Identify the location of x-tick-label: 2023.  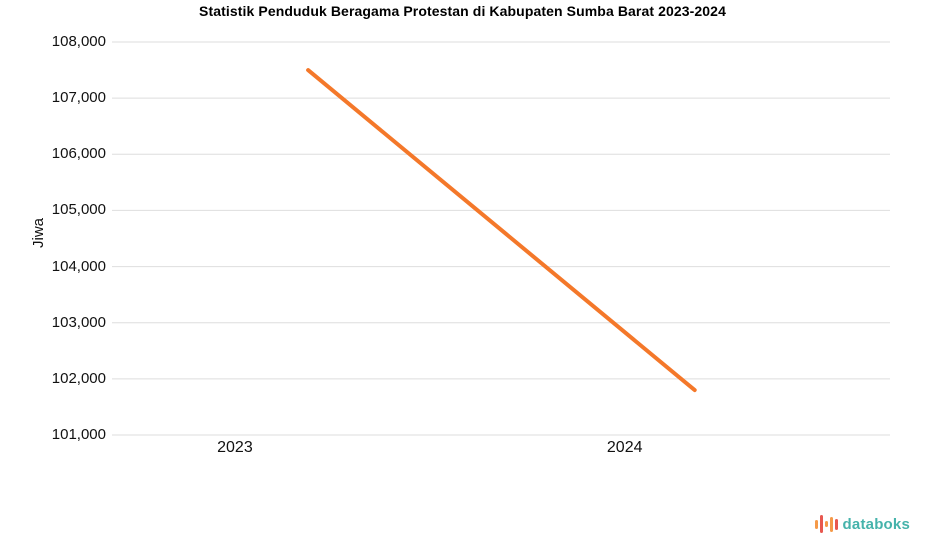
(235, 447).